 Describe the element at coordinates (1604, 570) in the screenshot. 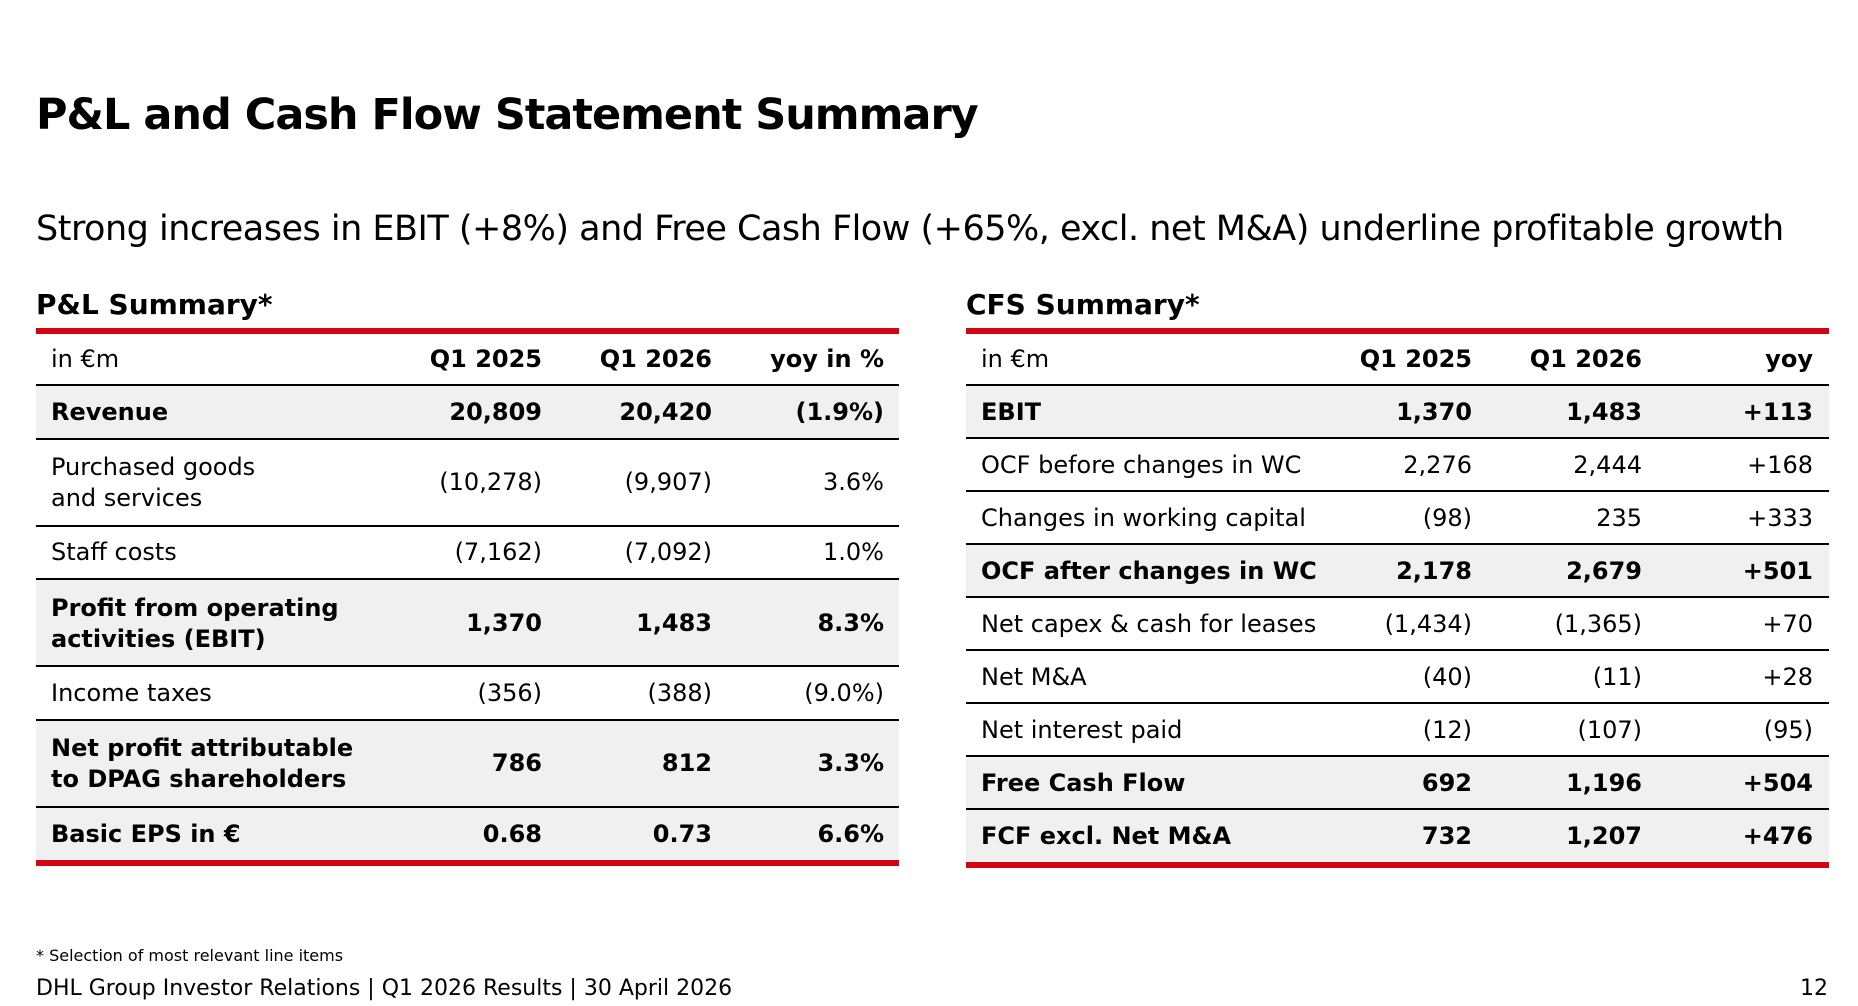

I see `cell-value: 2,679` at that location.